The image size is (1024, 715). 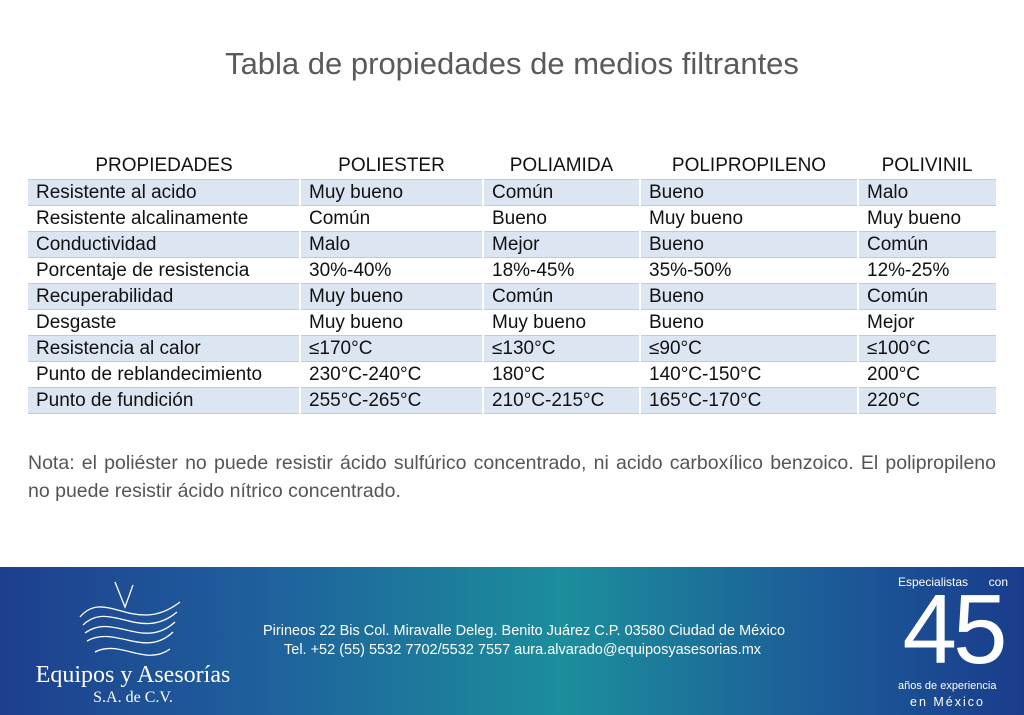 I want to click on table-cell: 255°C-265°C, so click(x=391, y=400).